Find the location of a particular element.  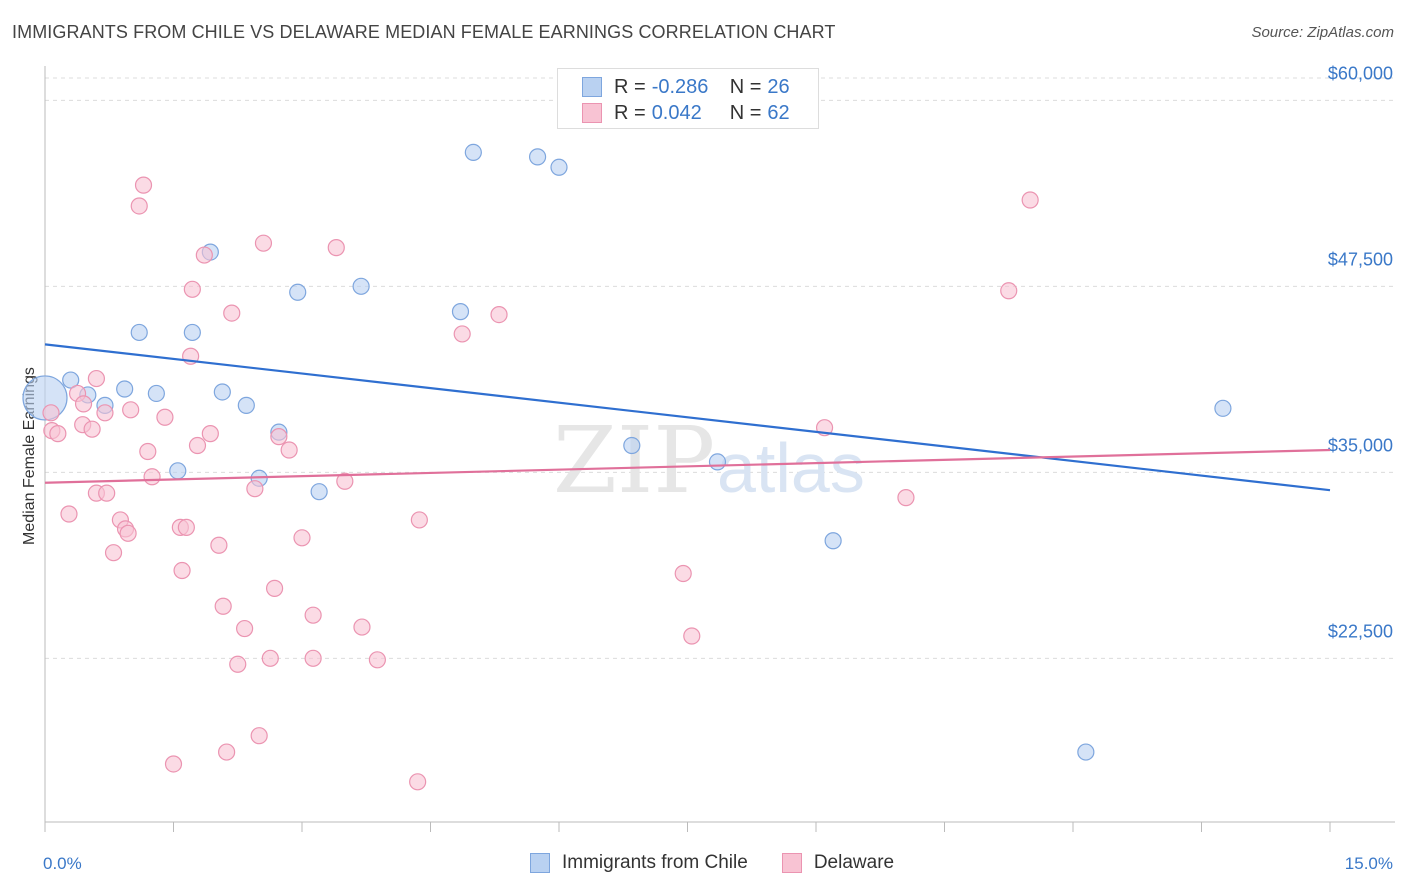

y-tick-label: $22,500 is located at coordinates (1360, 631).